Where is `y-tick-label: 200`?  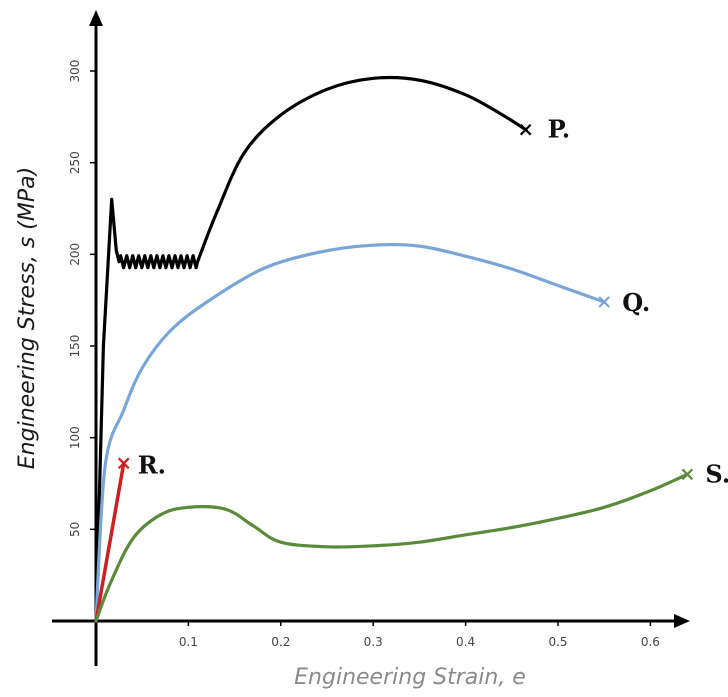 y-tick-label: 200 is located at coordinates (75, 254).